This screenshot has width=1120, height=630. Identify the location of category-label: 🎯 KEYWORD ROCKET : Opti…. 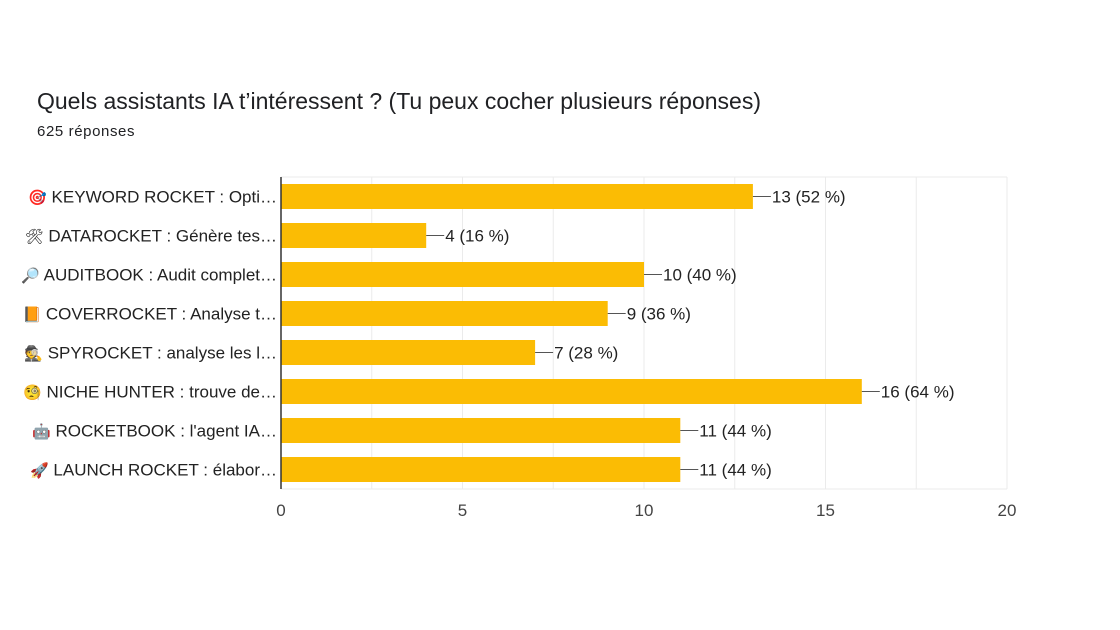
(152, 197).